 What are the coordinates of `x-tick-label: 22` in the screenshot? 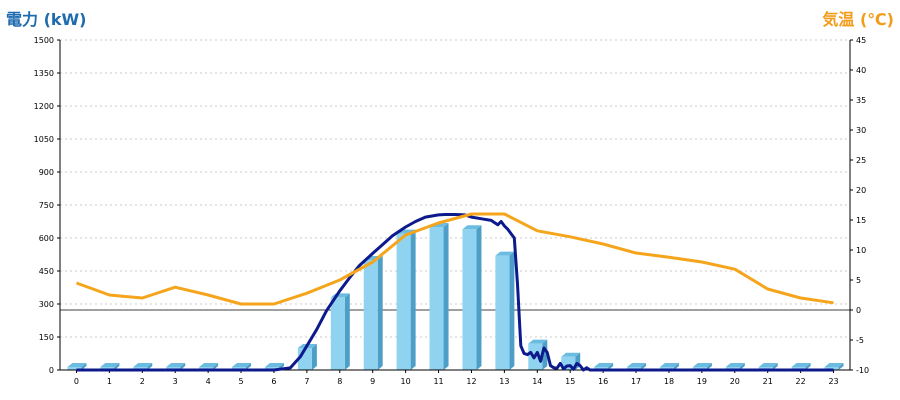 It's located at (801, 381).